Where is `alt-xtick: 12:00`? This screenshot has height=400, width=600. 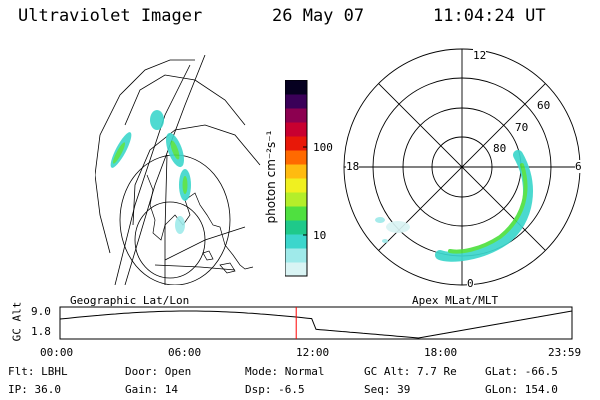 alt-xtick: 12:00 is located at coordinates (313, 352).